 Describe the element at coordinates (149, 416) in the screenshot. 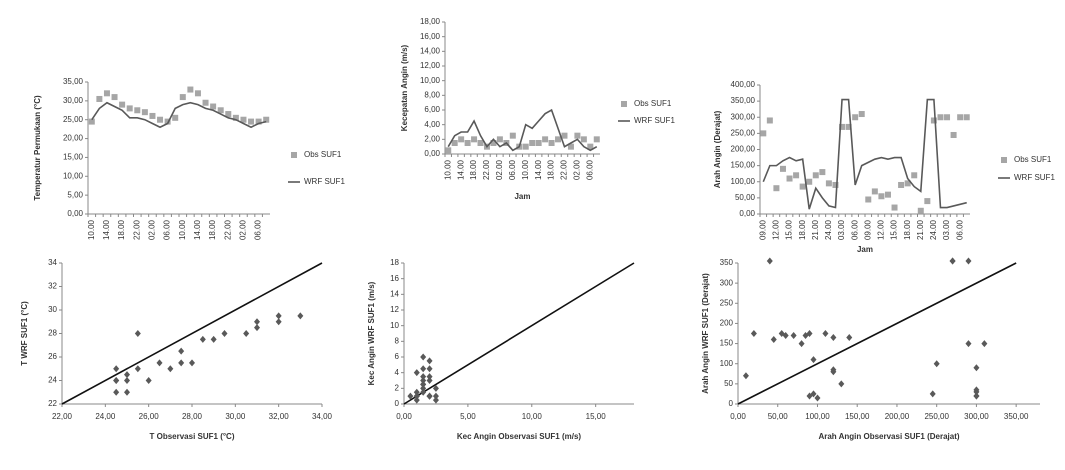

I see `x-tick-label: 26,00` at that location.